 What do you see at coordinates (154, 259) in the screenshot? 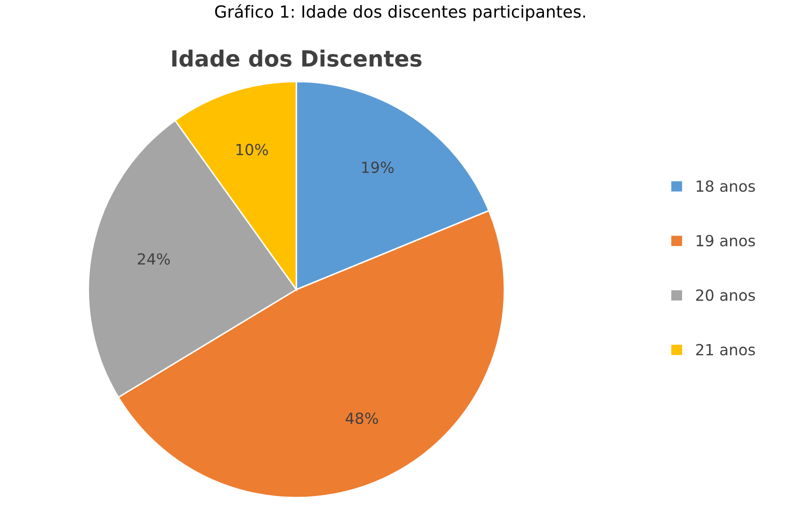
I see `data-label: 24%` at bounding box center [154, 259].